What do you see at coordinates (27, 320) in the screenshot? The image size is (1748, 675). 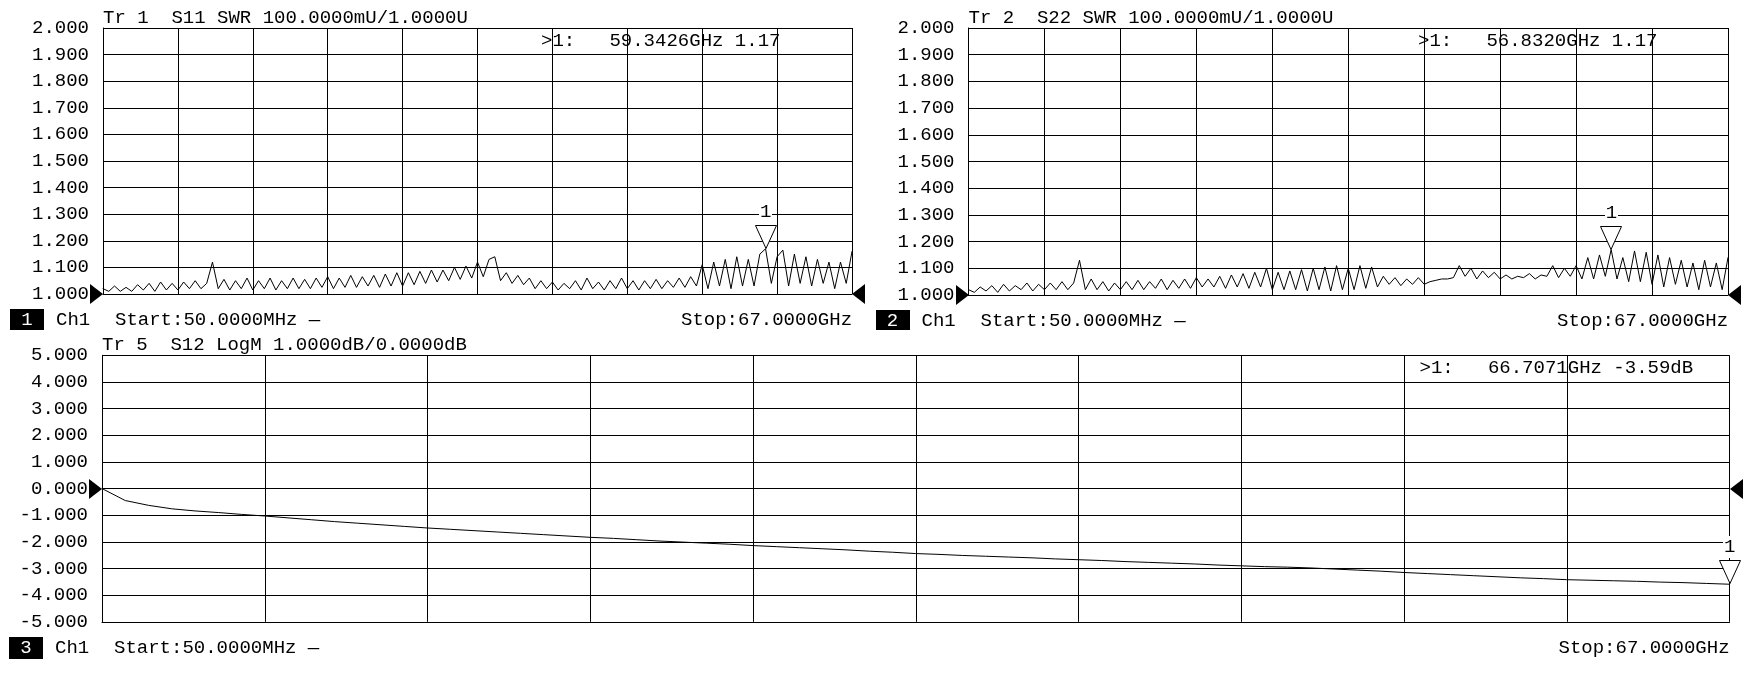 I see `text: 1` at bounding box center [27, 320].